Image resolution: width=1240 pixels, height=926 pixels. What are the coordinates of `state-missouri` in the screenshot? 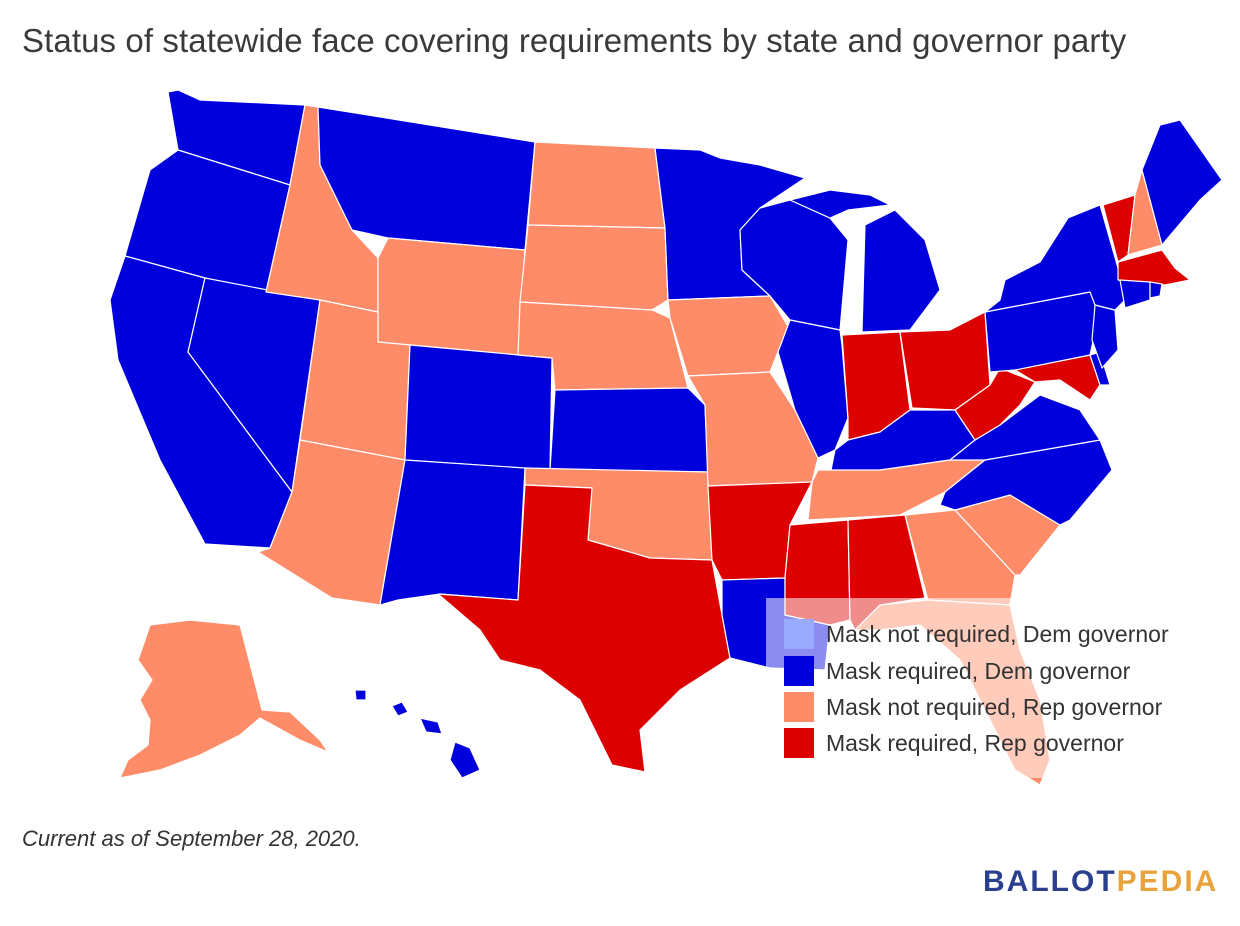 It's located at (753, 429).